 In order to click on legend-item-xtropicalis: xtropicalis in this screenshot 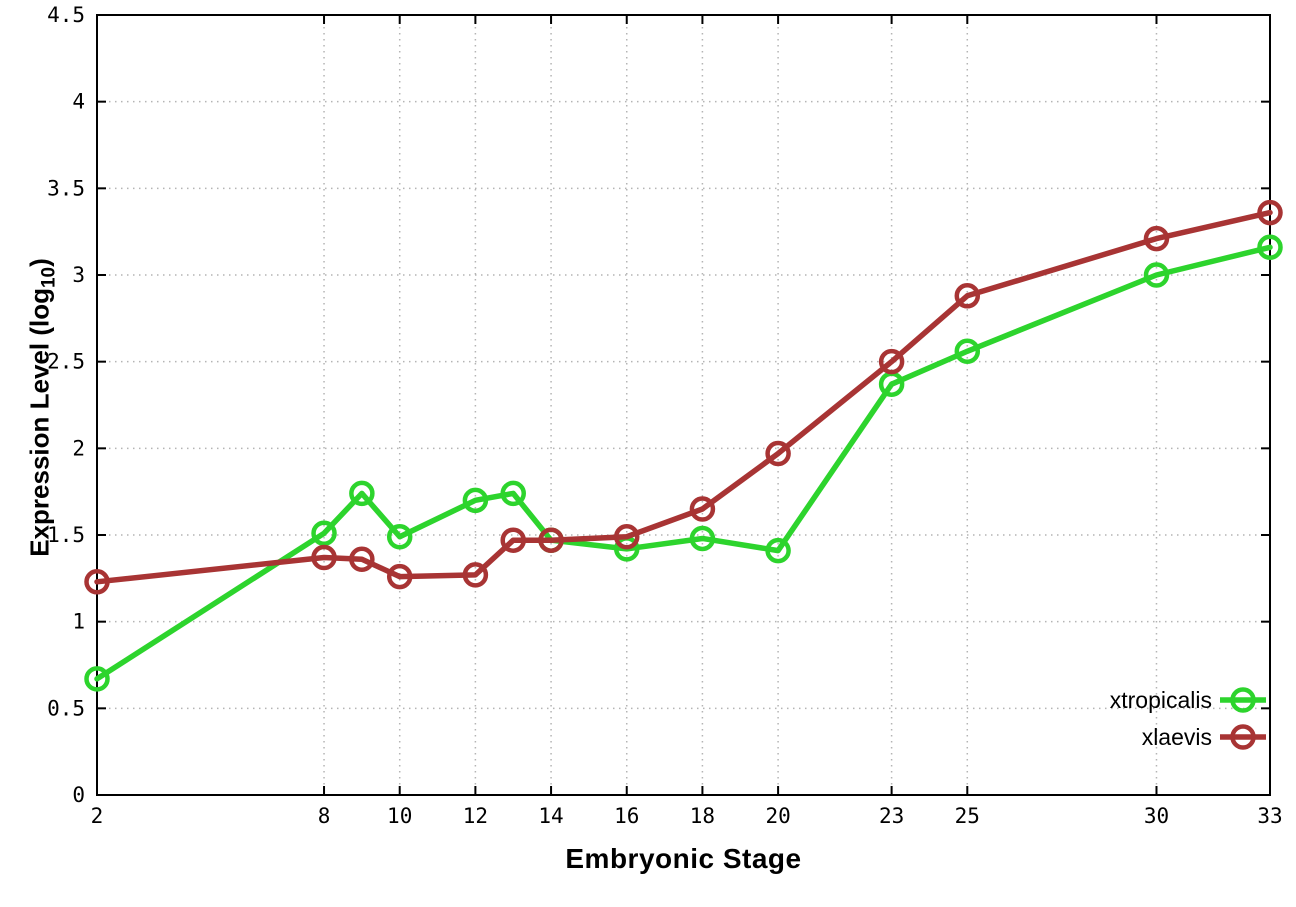, I will do `click(1188, 700)`.